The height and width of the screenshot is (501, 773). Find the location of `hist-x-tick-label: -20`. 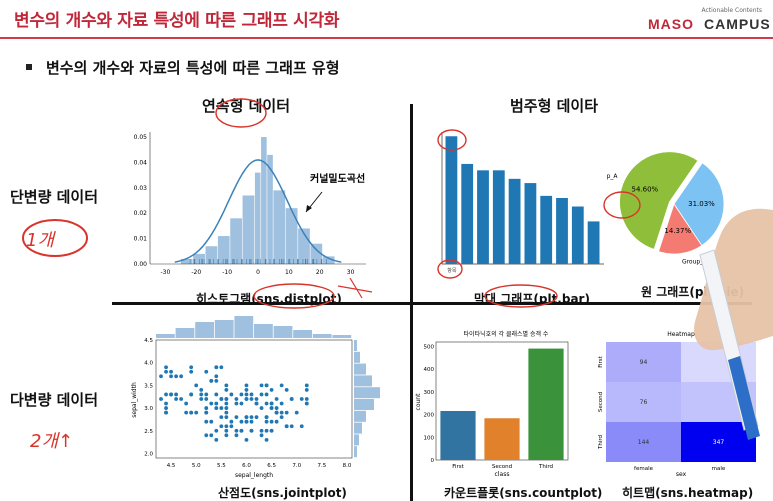

hist-x-tick-label: -20 is located at coordinates (196, 272).